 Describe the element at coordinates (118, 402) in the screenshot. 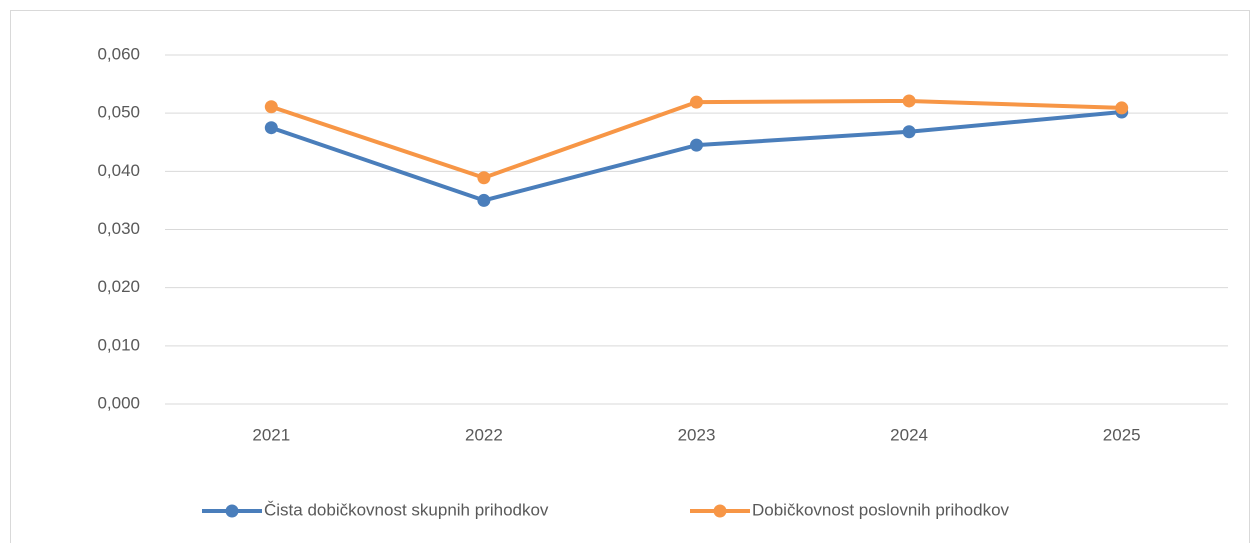

I see `y-tick-label: 0,000` at that location.